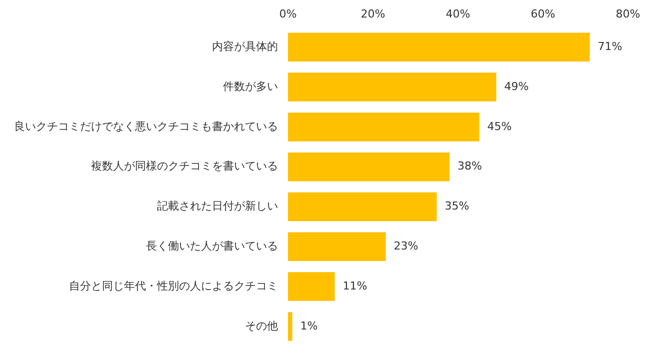 Image resolution: width=650 pixels, height=363 pixels. Describe the element at coordinates (146, 126) in the screenshot. I see `y-tick-label: 良いクチコミだけでなく悪いクチコミも書かれている` at that location.